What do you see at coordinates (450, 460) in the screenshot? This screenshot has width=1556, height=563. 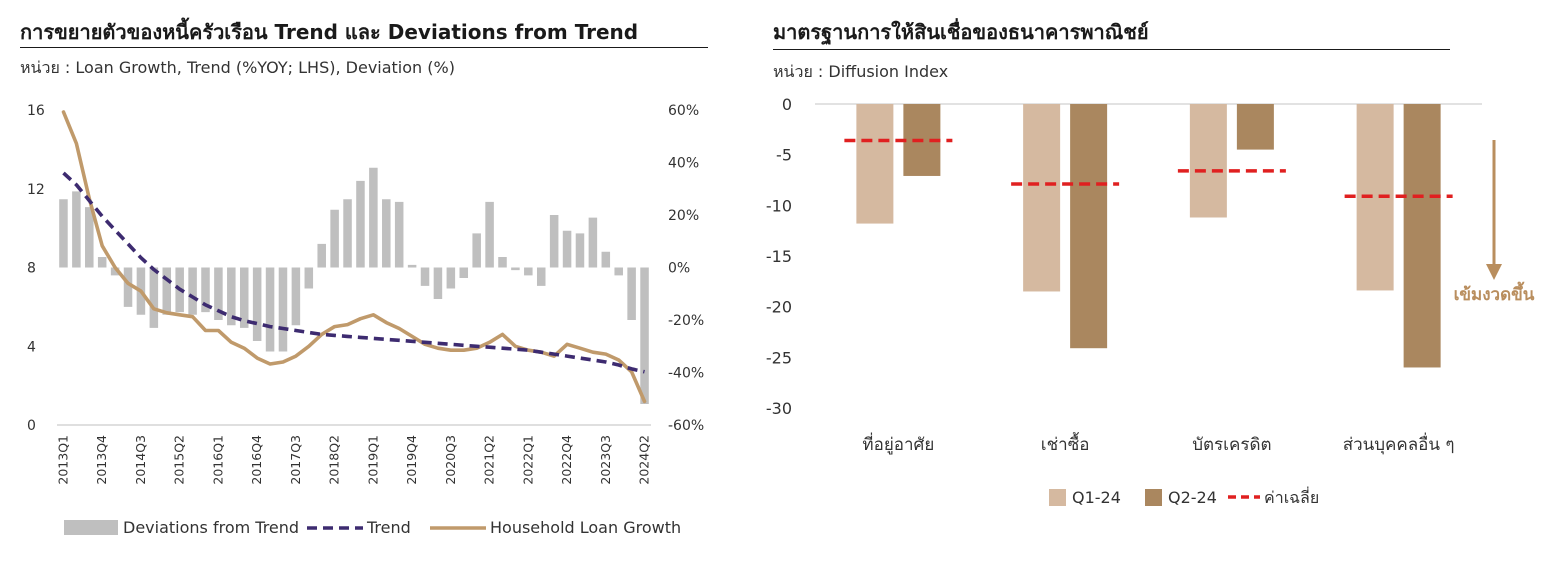 I see `x-tick-2020Q3: 2020Q3` at bounding box center [450, 460].